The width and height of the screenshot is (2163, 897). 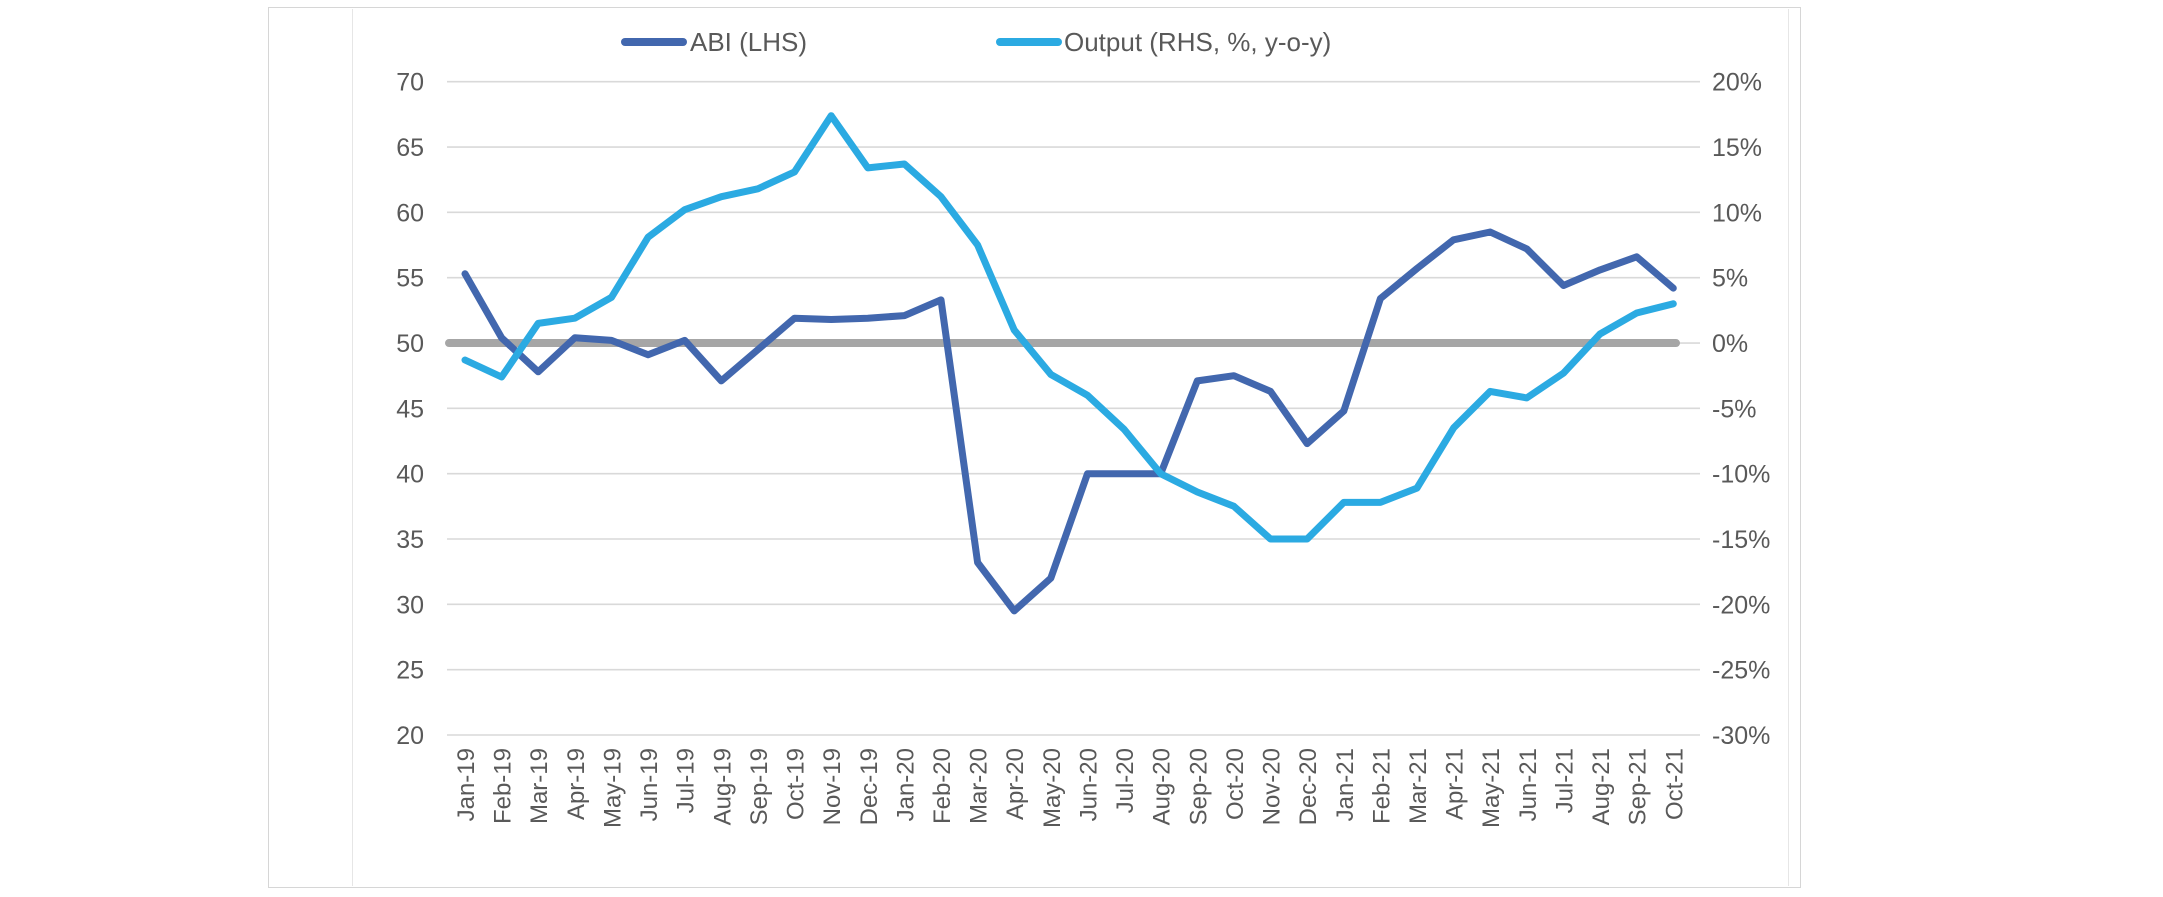 I want to click on x-axis-month-label: May-20, so click(x=1052, y=788).